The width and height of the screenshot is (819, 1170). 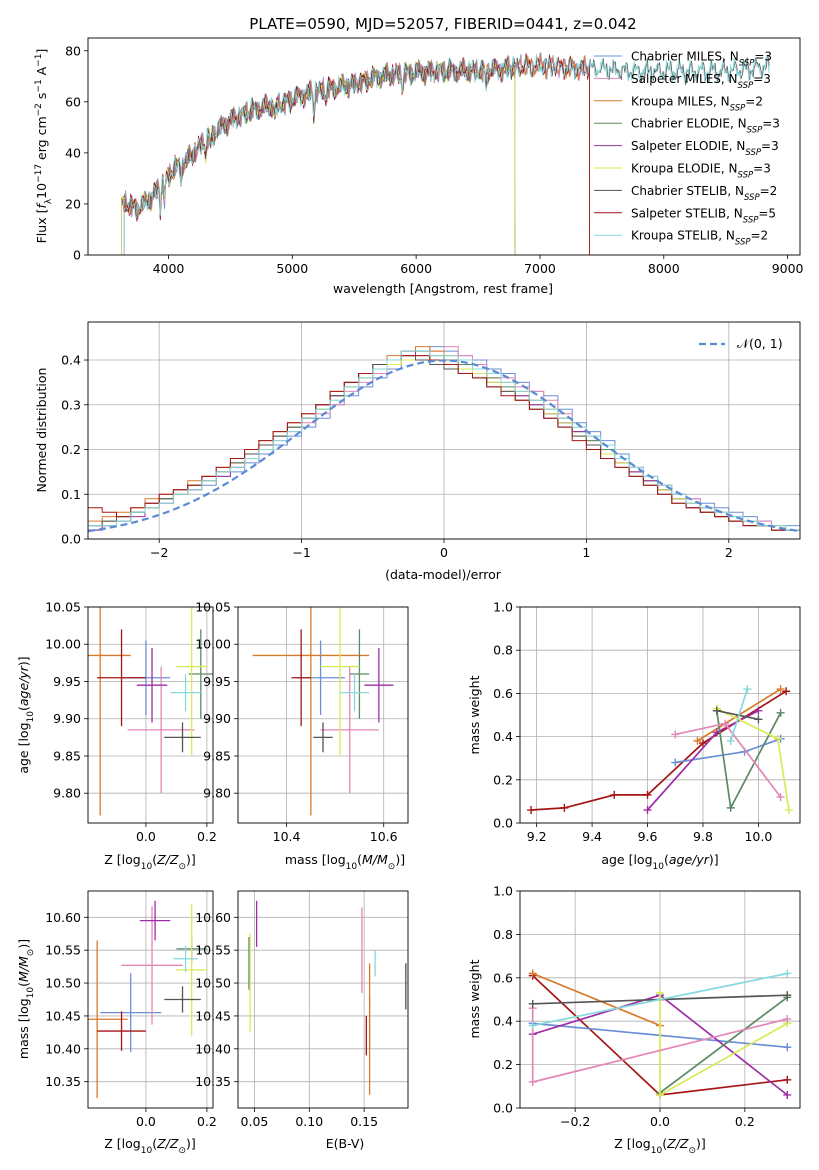 What do you see at coordinates (44, 146) in the screenshot?
I see `spectrum-ylabel: Flux [fλ10−17 erg cm−2 s−1 A−1]` at bounding box center [44, 146].